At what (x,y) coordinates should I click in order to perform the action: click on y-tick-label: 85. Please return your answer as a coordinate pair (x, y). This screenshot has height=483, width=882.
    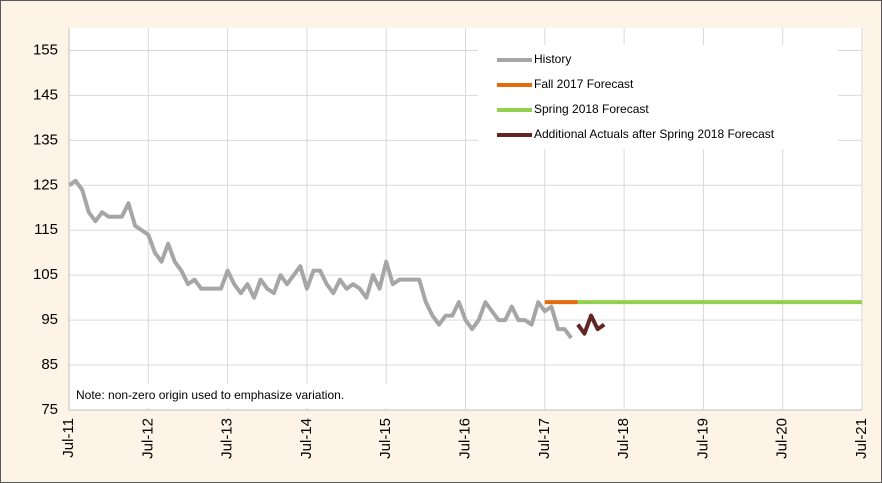
    Looking at the image, I should click on (49, 364).